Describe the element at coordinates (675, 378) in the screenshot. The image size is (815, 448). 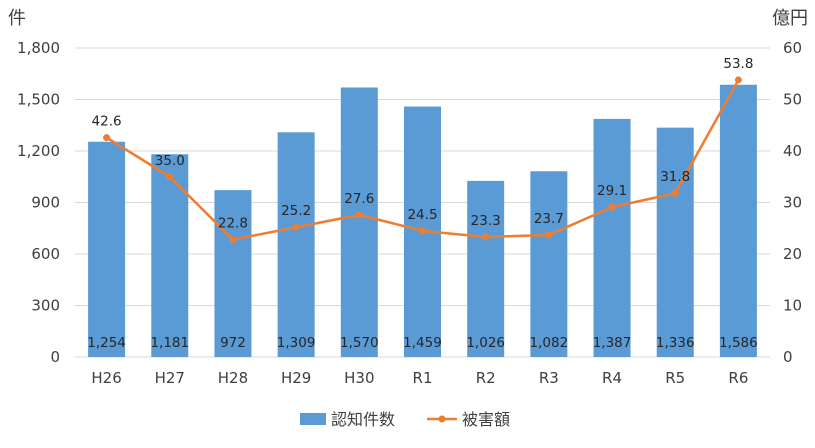
I see `x-tick-label: R5` at that location.